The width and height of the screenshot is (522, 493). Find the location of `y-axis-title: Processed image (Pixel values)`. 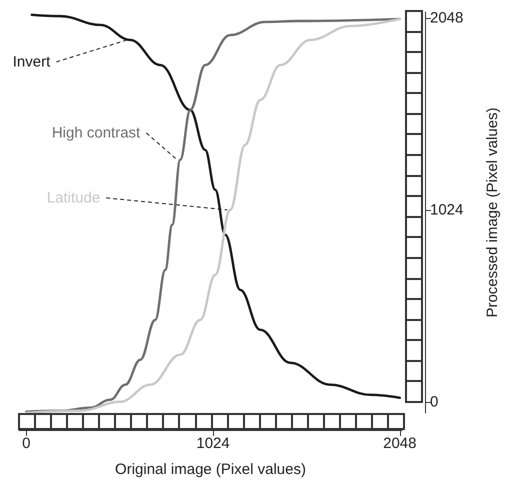

y-axis-title: Processed image (Pixel values) is located at coordinates (492, 212).